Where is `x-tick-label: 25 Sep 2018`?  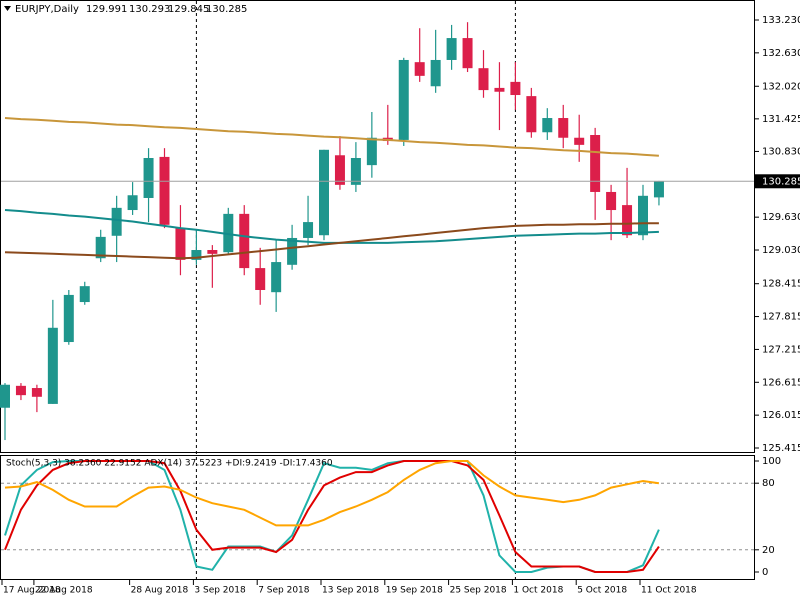 x-tick-label: 25 Sep 2018 is located at coordinates (478, 591).